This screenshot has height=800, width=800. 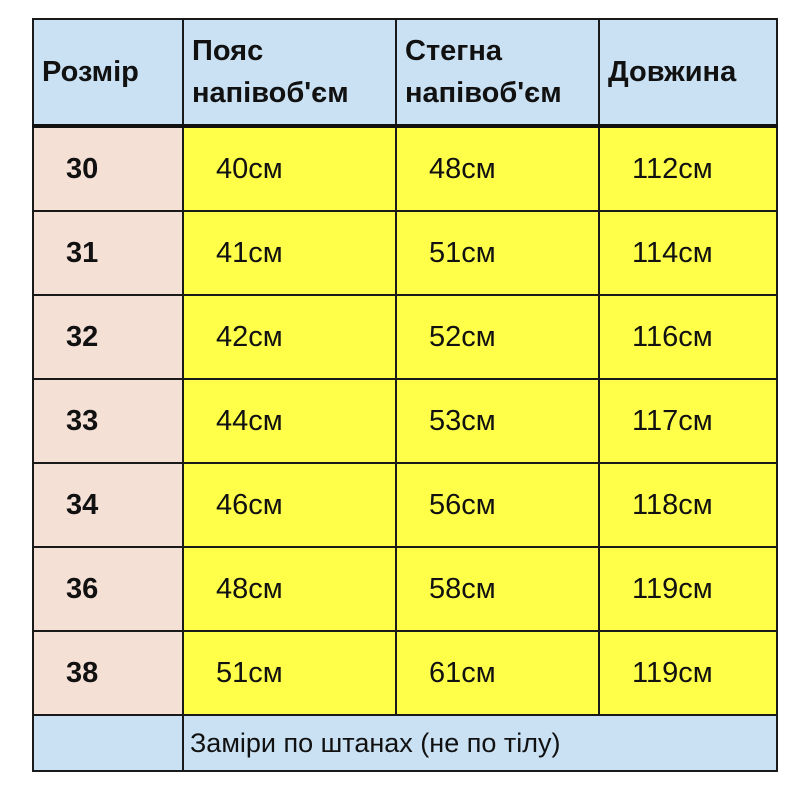 I want to click on cell-hips: 52см, so click(x=497, y=337).